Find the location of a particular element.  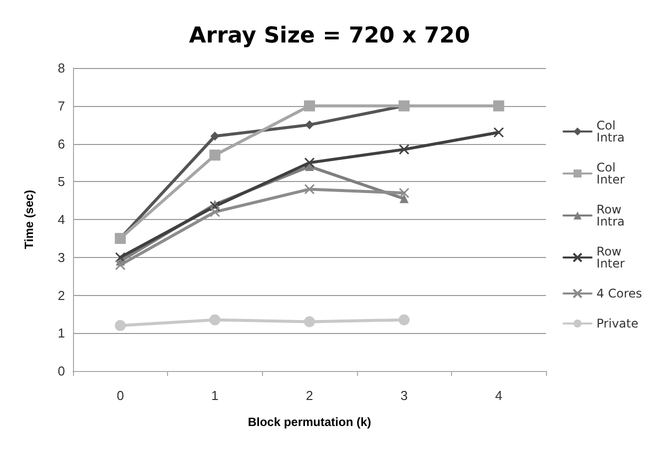

chart-title: Array Size = 720 x 720 is located at coordinates (329, 36).